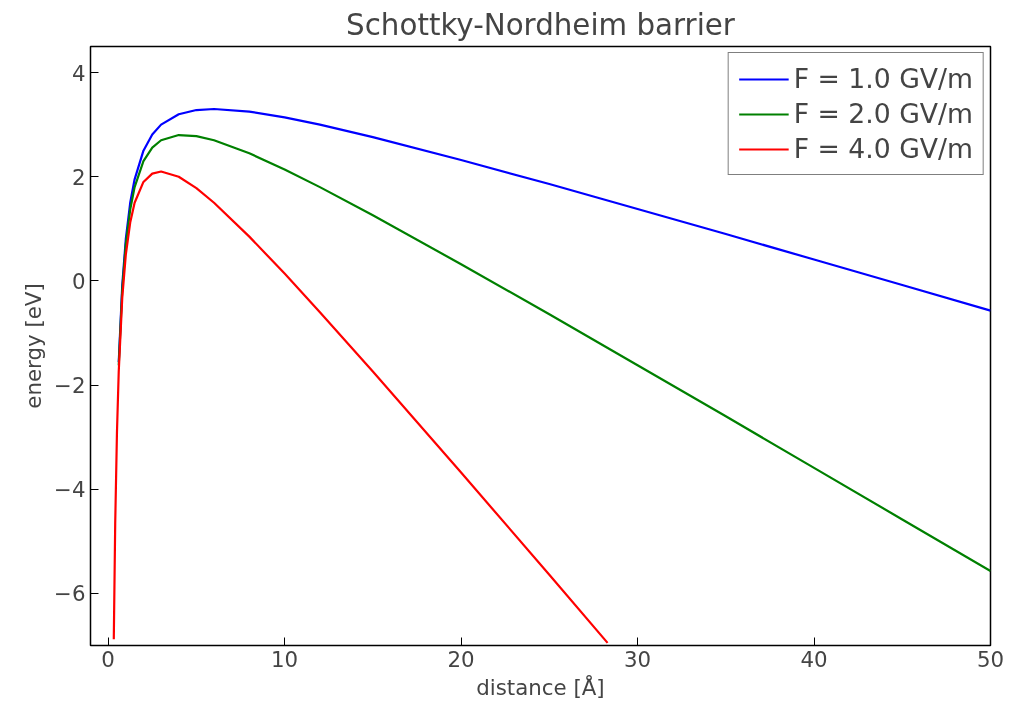 This screenshot has height=726, width=1022. What do you see at coordinates (78, 177) in the screenshot?
I see `y-tick-label: 2` at bounding box center [78, 177].